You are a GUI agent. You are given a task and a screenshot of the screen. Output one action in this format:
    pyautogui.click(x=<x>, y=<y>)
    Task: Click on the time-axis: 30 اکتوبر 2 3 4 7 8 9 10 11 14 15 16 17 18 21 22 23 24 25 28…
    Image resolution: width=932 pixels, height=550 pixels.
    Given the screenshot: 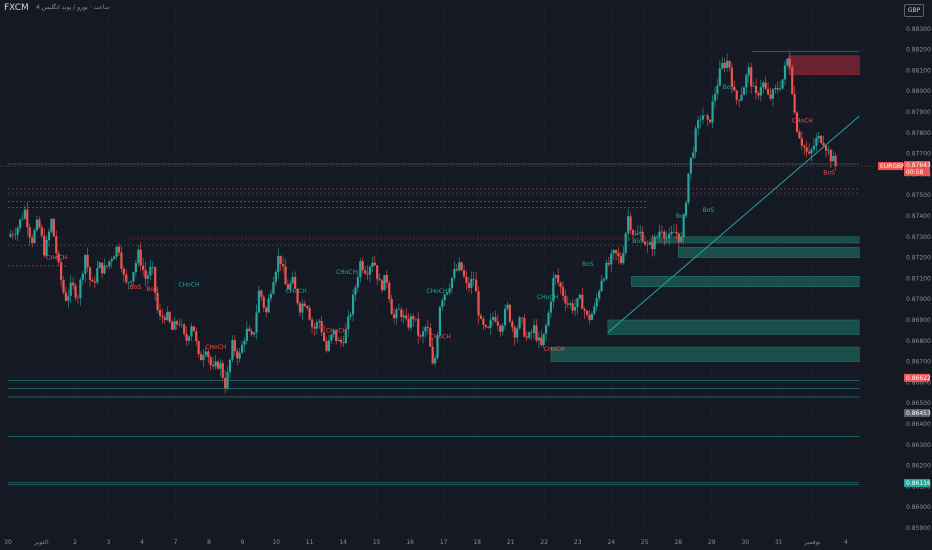 What is the action you would take?
    pyautogui.click(x=426, y=542)
    